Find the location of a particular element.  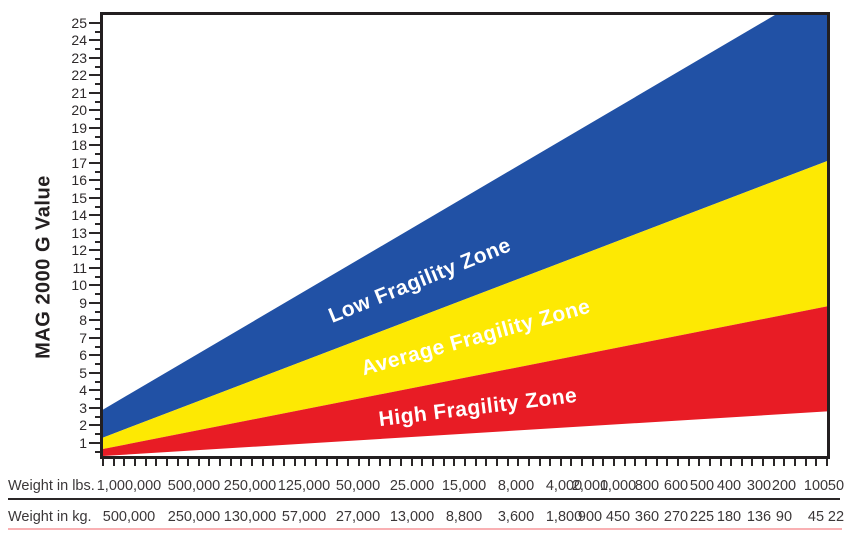

kg-value: 8,800 is located at coordinates (464, 517).